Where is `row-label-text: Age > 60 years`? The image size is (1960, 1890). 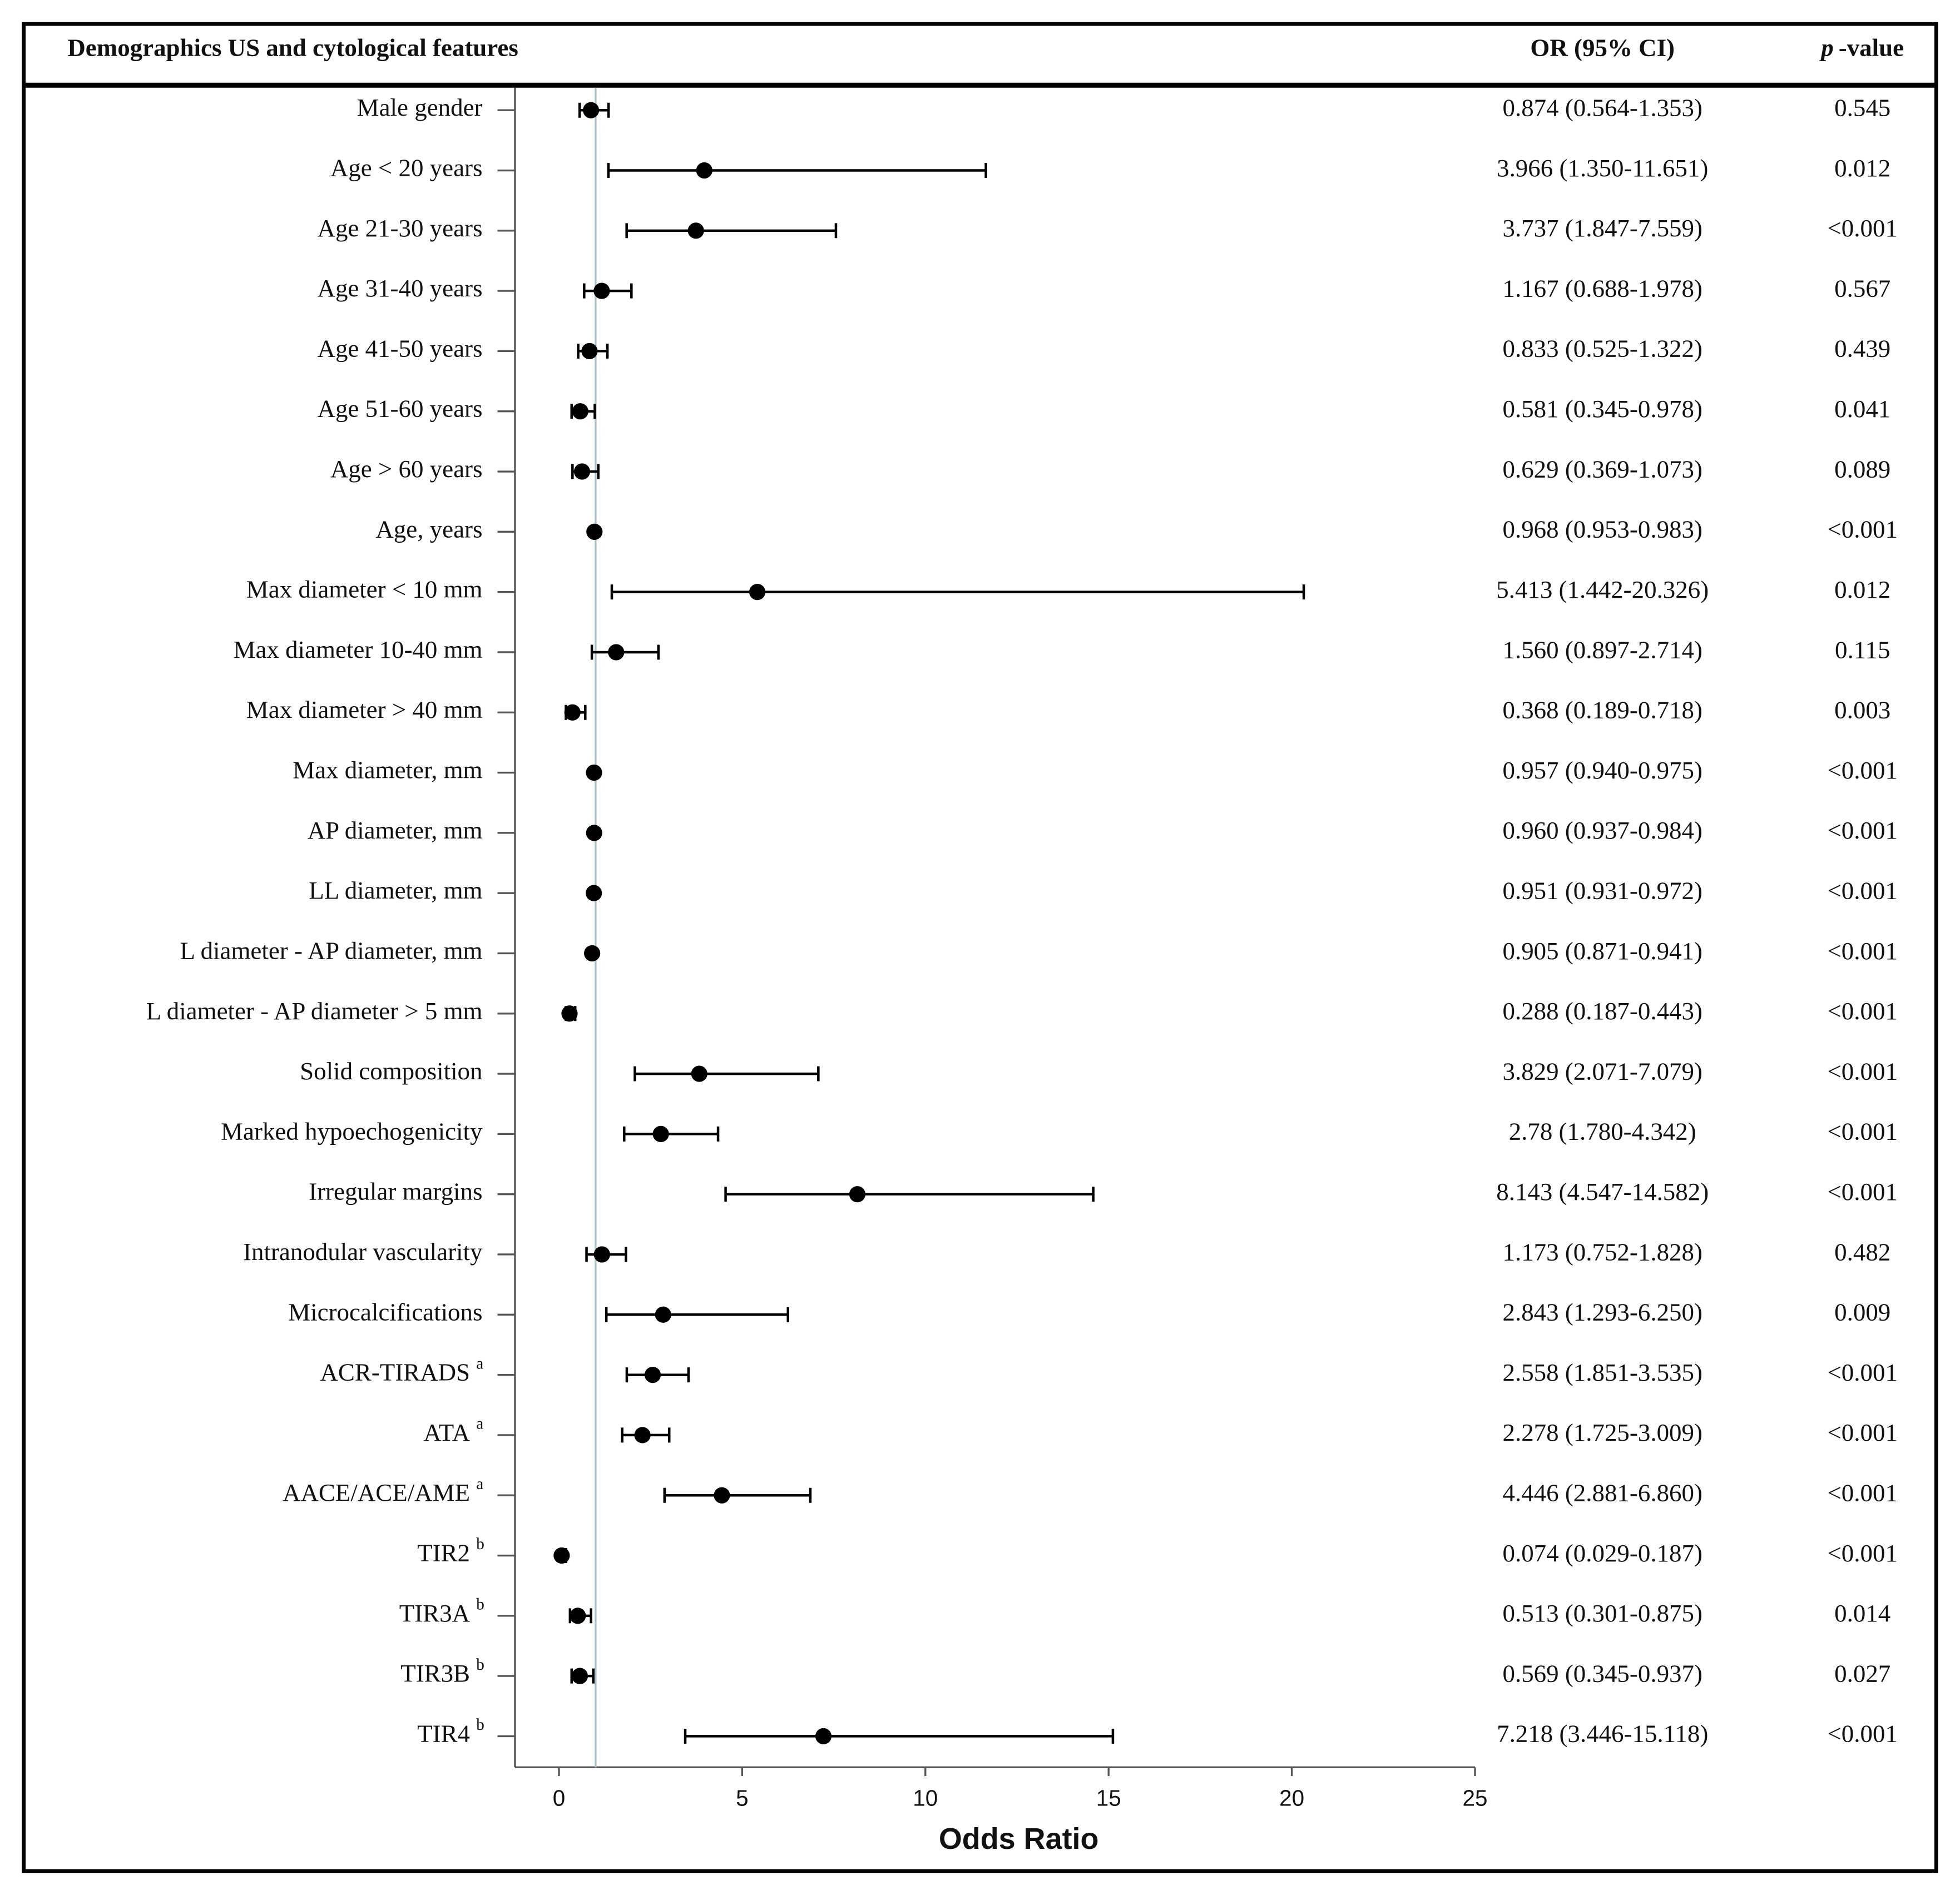
row-label-text: Age > 60 years is located at coordinates (407, 469).